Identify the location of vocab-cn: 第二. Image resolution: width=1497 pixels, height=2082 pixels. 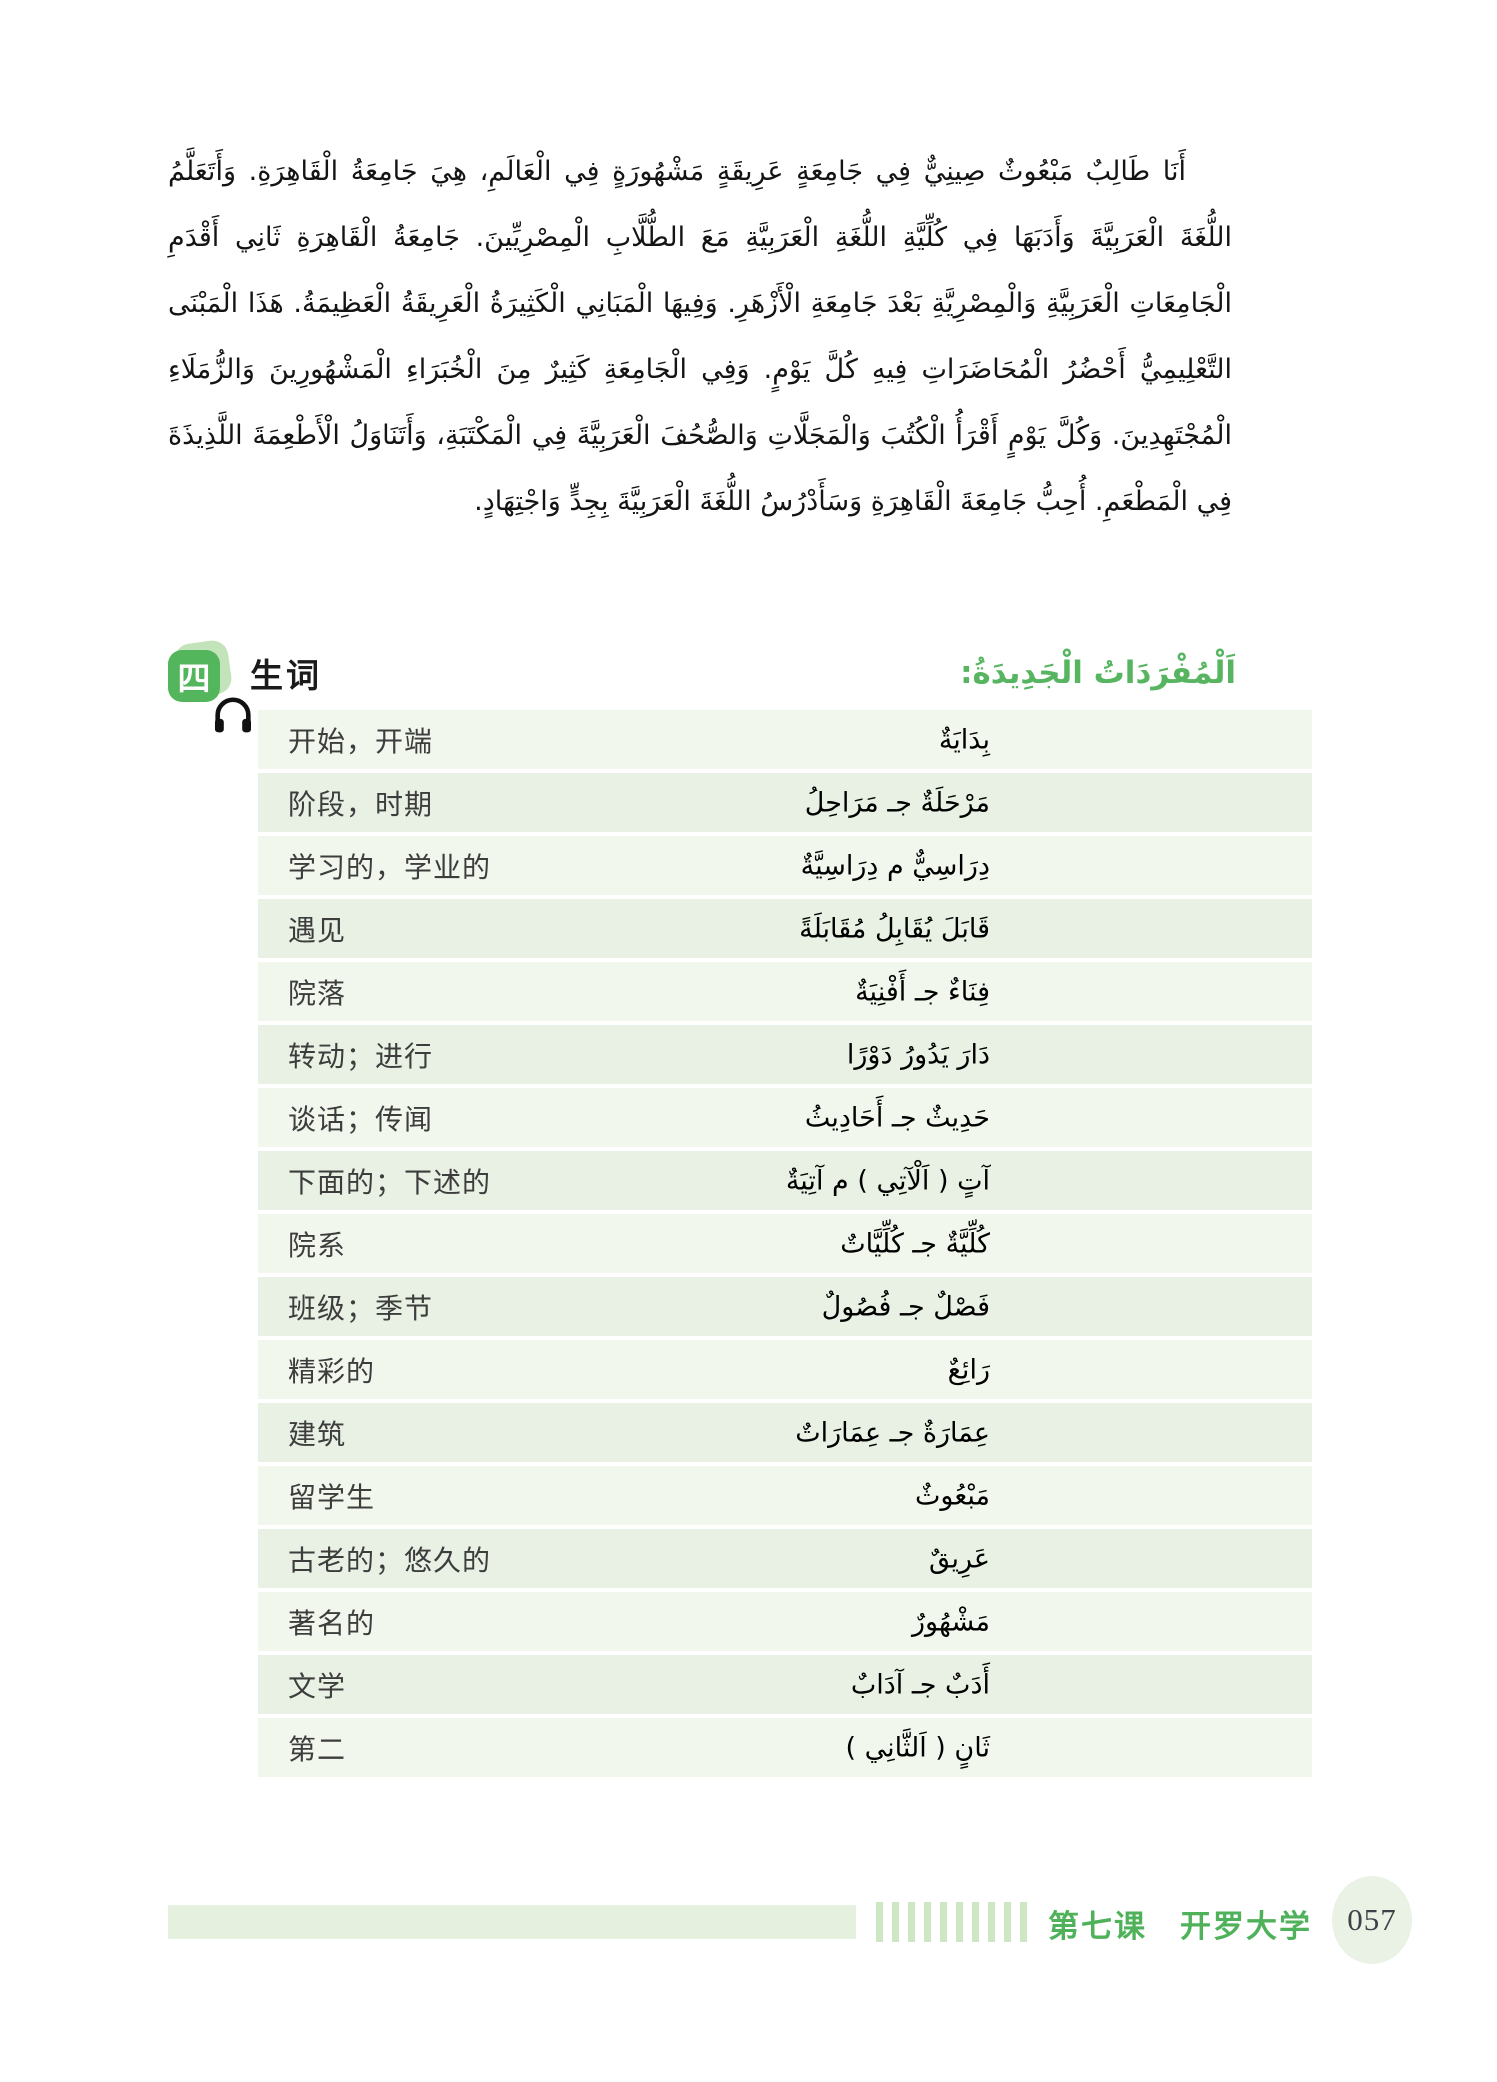
(317, 1749).